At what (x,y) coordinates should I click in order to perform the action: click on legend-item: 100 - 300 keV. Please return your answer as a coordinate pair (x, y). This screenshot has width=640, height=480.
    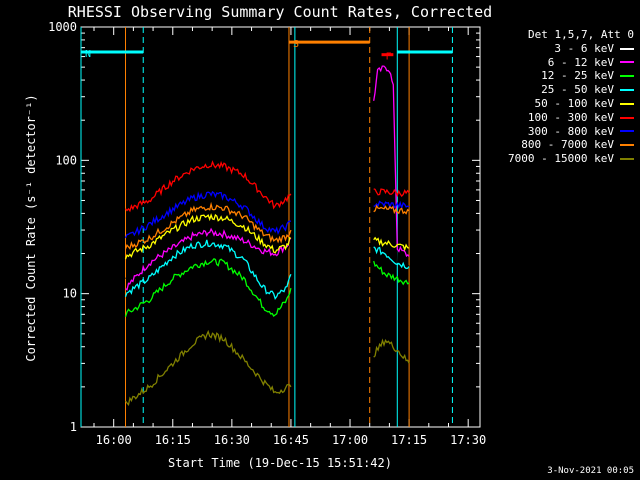
    Looking at the image, I should click on (544, 118).